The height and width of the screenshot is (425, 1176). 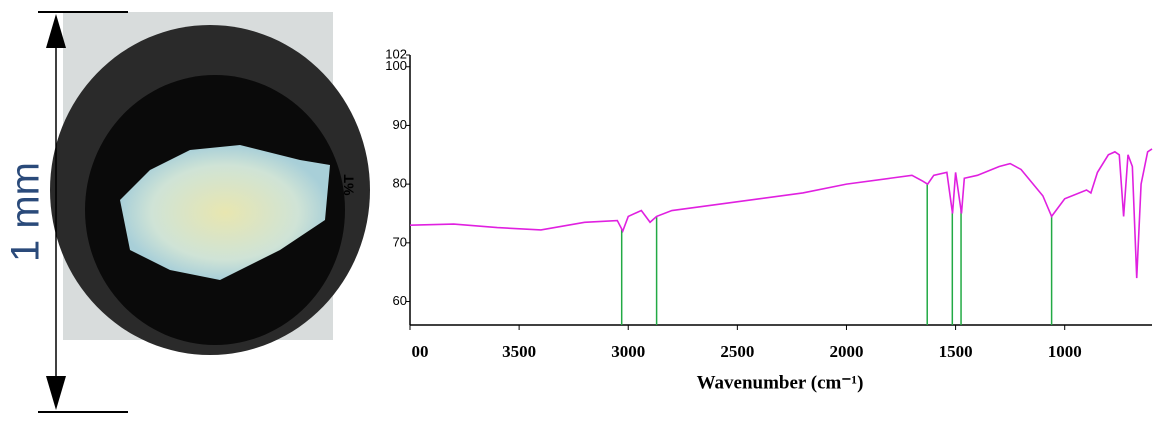 What do you see at coordinates (780, 382) in the screenshot?
I see `x-axis-title: Wavenumber (cm⁻¹)` at bounding box center [780, 382].